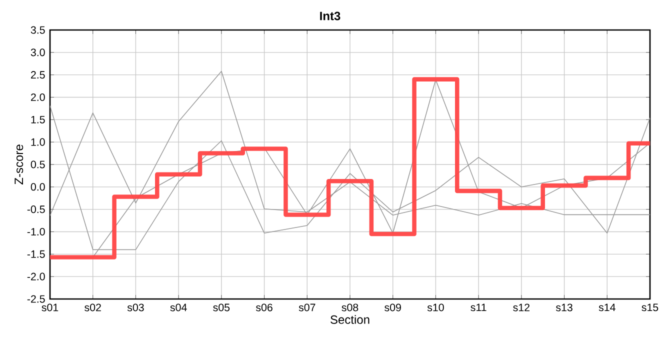 Image resolution: width=660 pixels, height=360 pixels. I want to click on y-tick-label: -0.5, so click(36, 210).